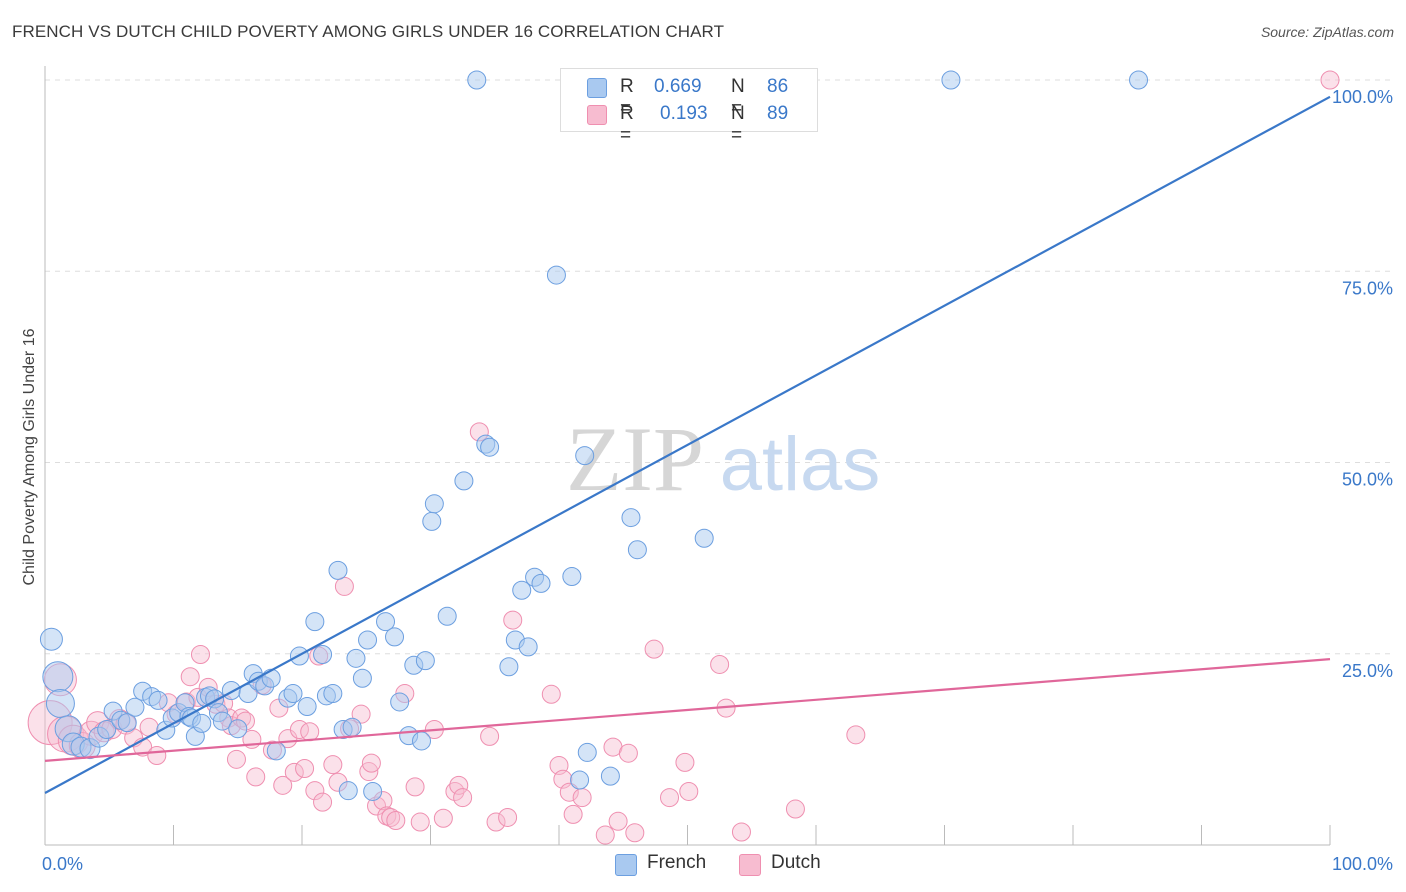 Image resolution: width=1406 pixels, height=892 pixels. I want to click on legend-n-value-french: 86, so click(778, 86).